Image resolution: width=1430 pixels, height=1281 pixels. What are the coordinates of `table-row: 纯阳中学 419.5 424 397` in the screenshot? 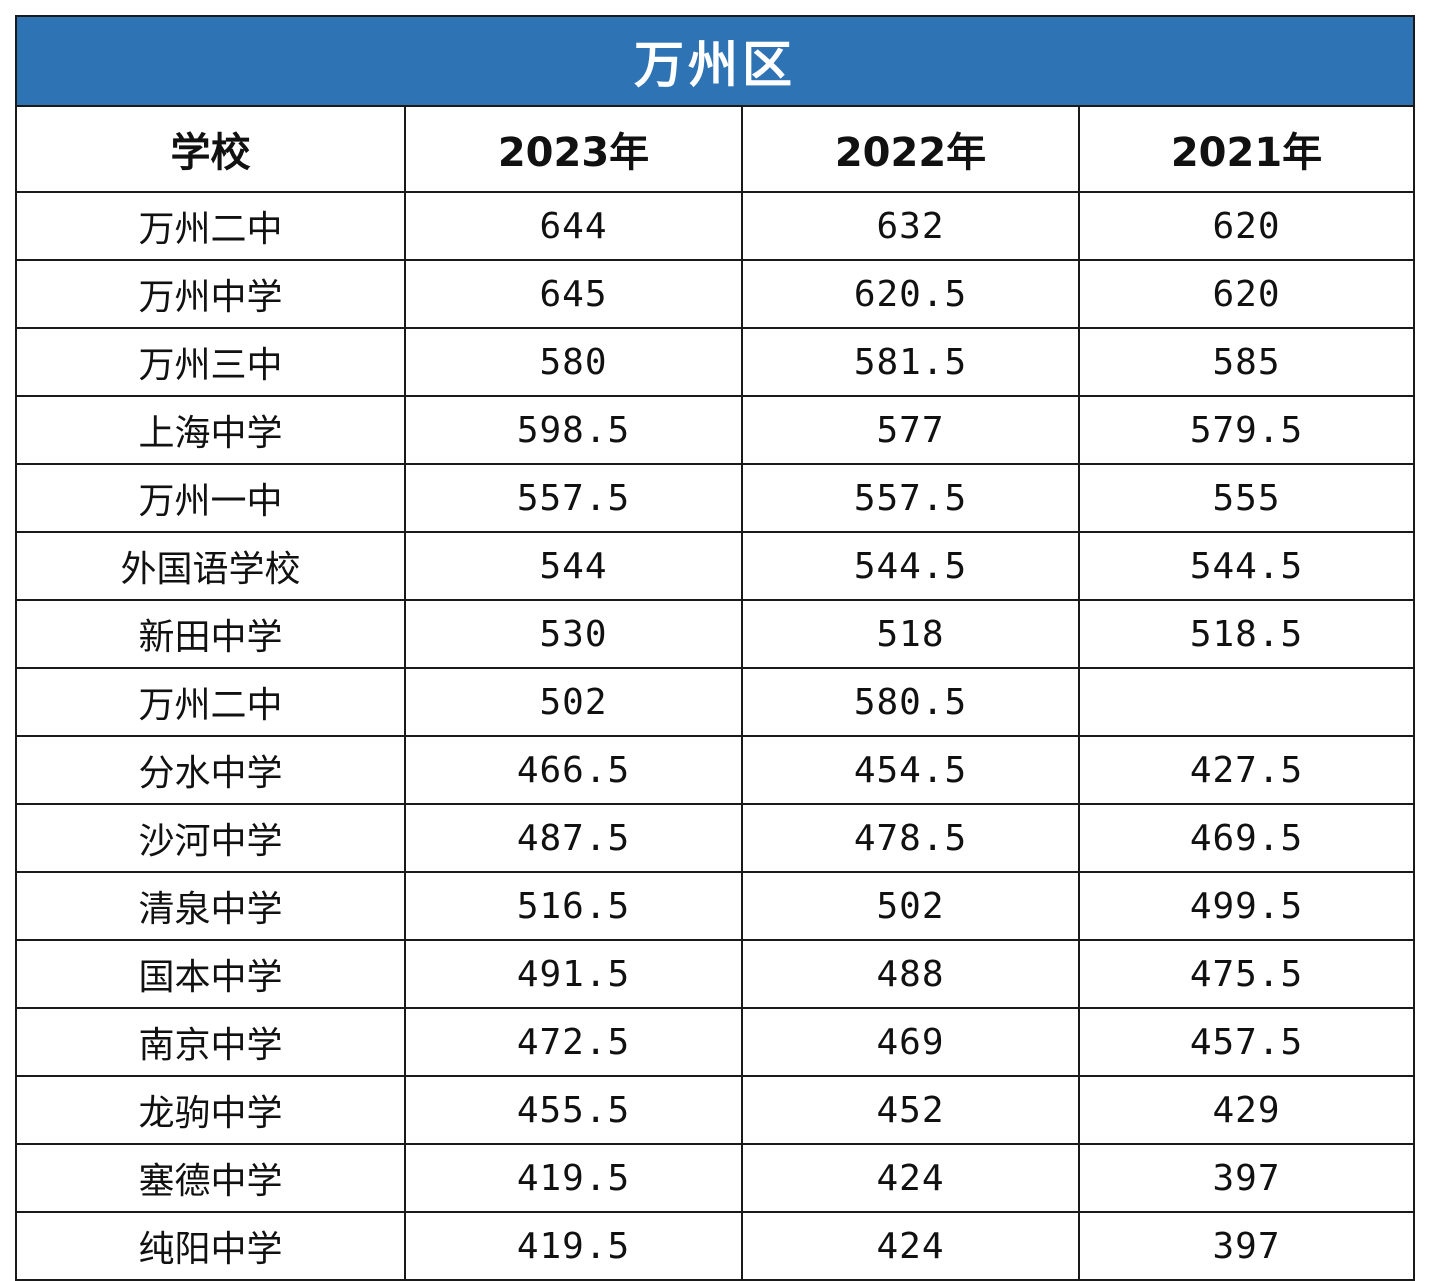 It's located at (715, 1245).